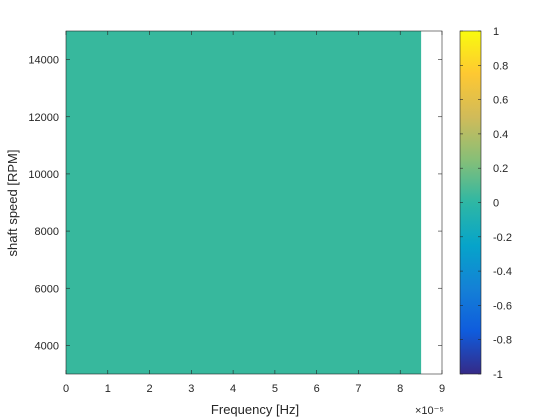 Image resolution: width=560 pixels, height=420 pixels. What do you see at coordinates (358, 389) in the screenshot?
I see `x-tick-label: 7` at bounding box center [358, 389].